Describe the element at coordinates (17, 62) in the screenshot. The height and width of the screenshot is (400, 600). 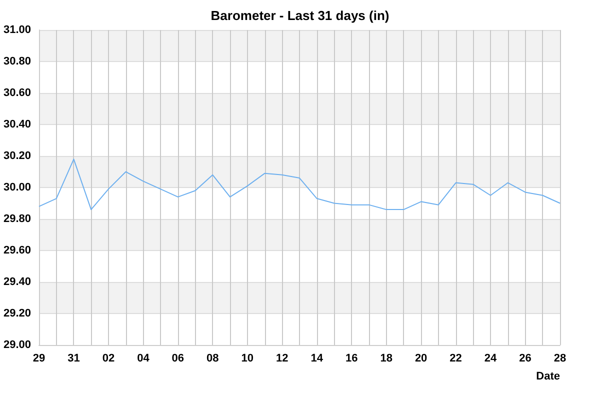
I see `y-tick-label: 30.80` at that location.